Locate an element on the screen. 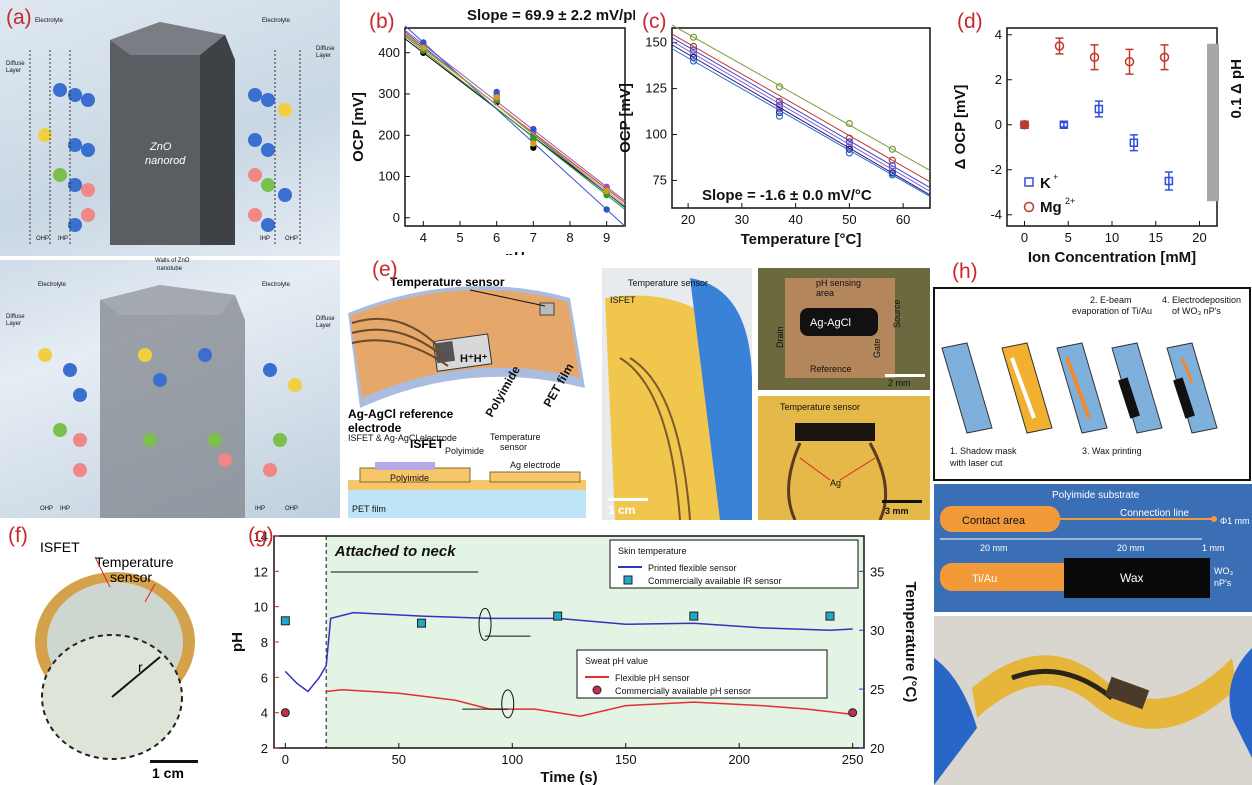  svg-text: Ag electrode is located at coordinates (535, 465).